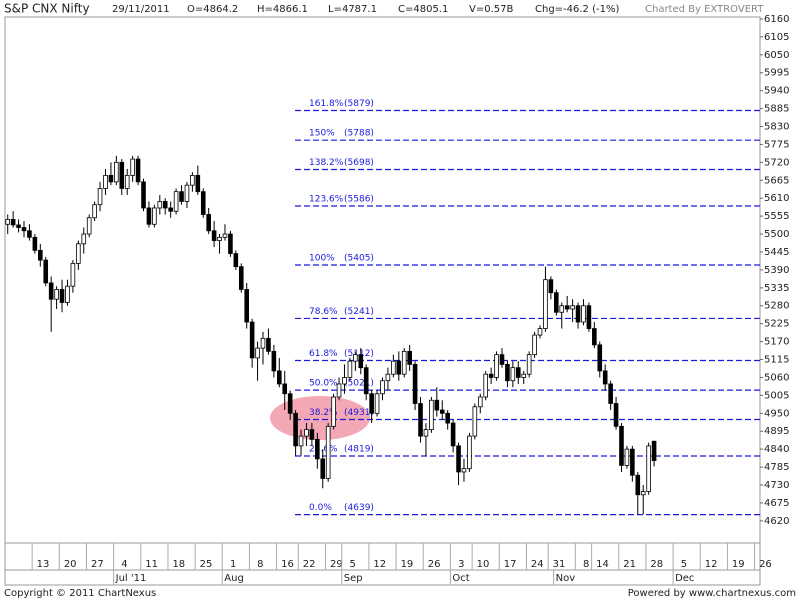 The image size is (800, 604). I want to click on fib-label: 150%, so click(322, 134).